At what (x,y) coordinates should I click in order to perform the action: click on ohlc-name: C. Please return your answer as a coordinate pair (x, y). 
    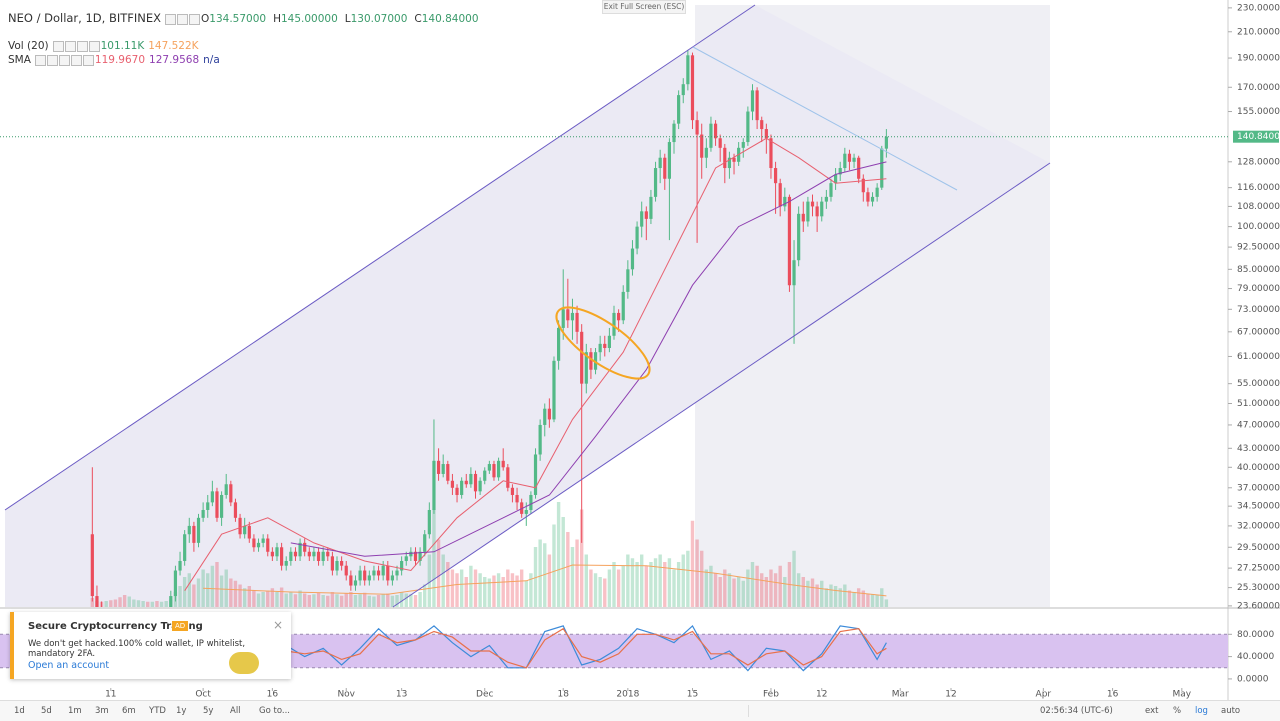
    Looking at the image, I should click on (418, 19).